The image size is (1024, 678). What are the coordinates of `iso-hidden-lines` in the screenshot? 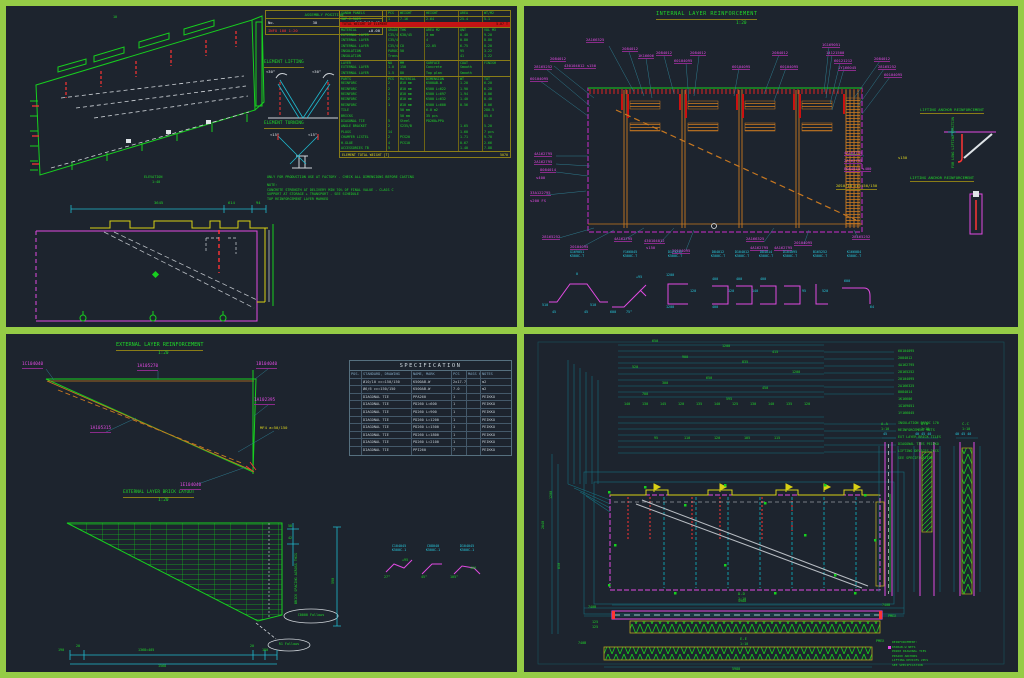 It's located at (150, 122).